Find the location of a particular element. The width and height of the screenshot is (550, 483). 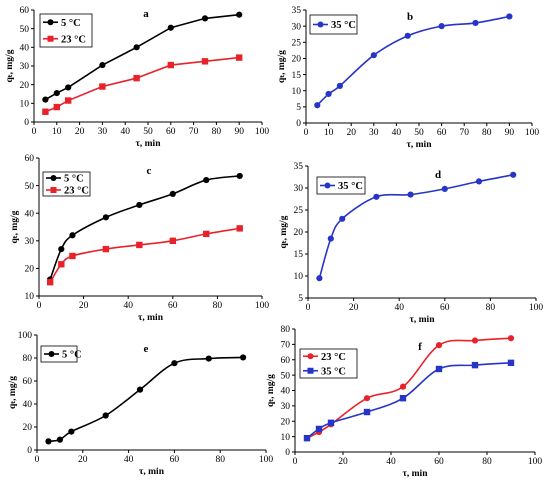

panel-letter: b is located at coordinates (410, 17).